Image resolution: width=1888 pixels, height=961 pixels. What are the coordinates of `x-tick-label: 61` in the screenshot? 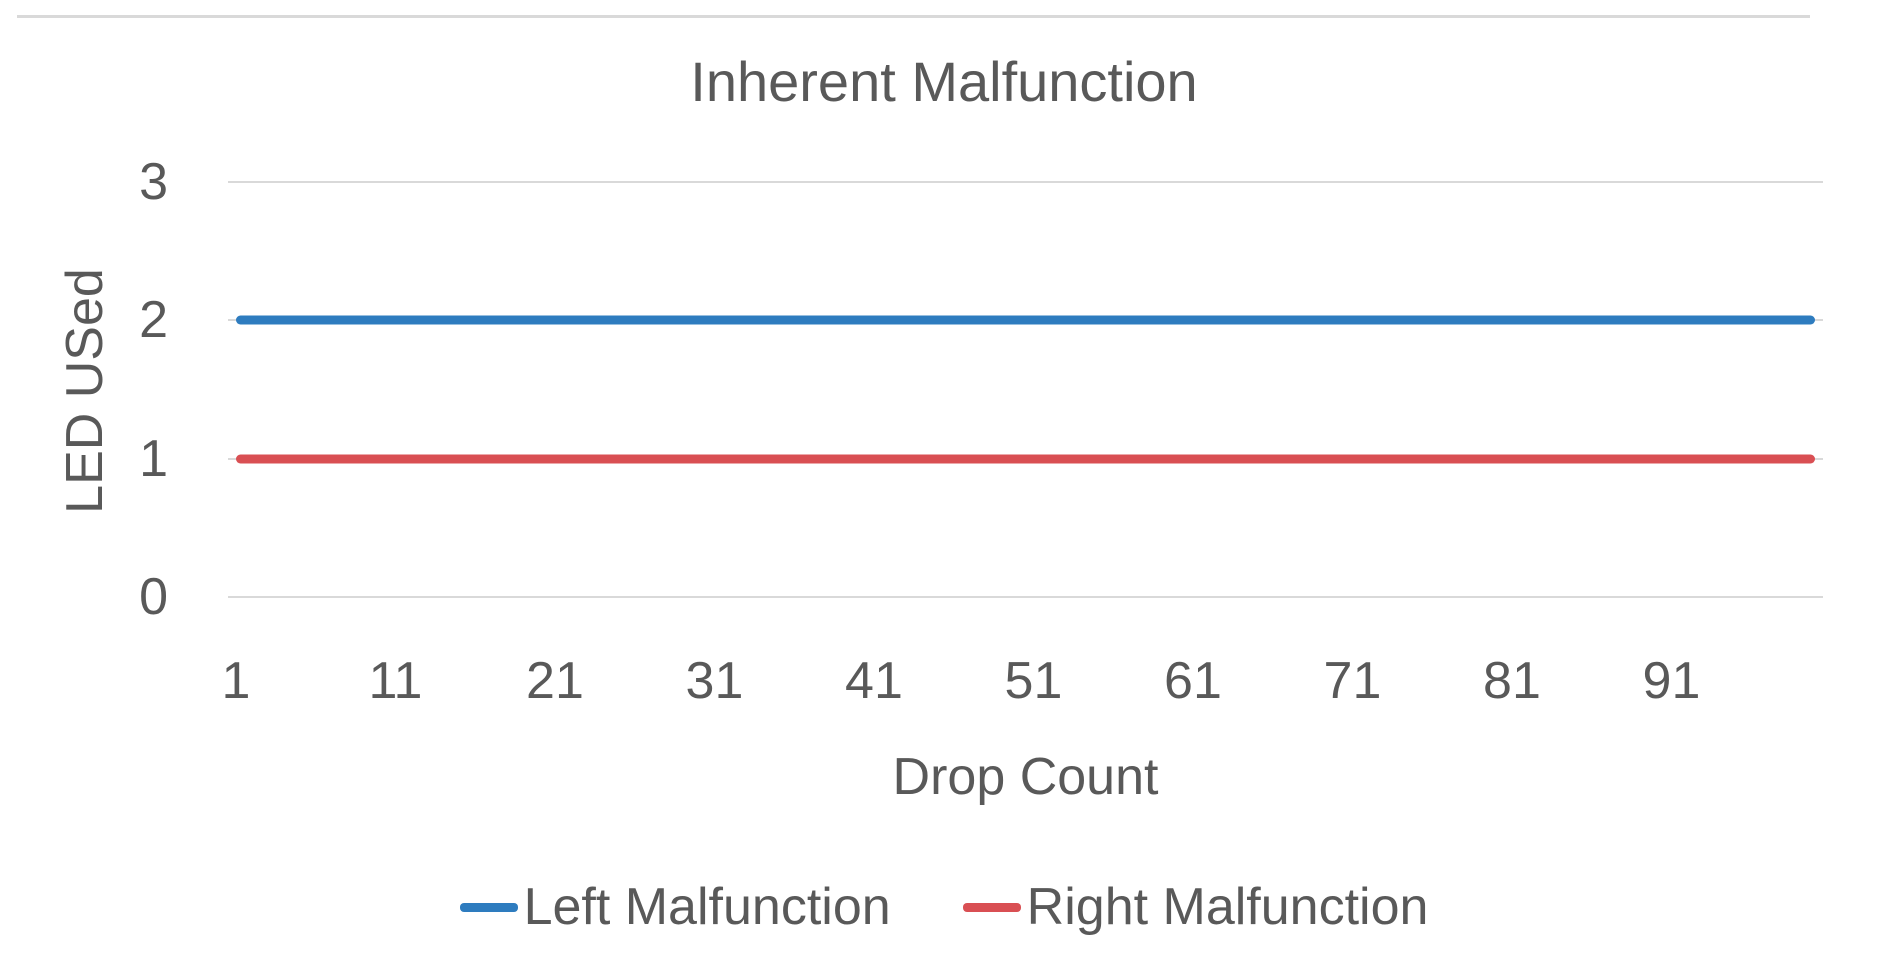 It's located at (1193, 681).